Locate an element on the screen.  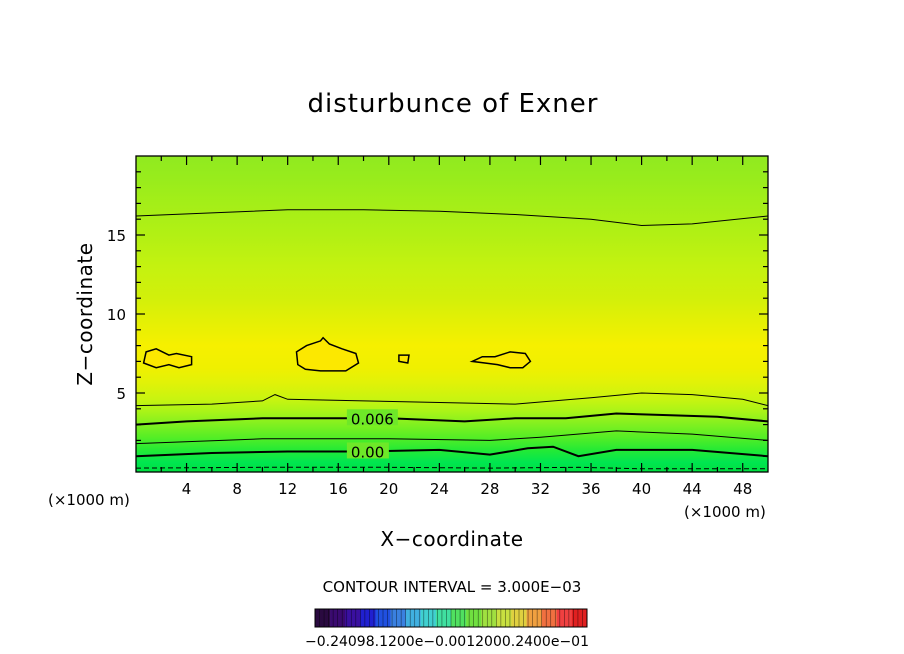
colorbar-labels: −0.24098.1200e−0.0012000.2400e−01 is located at coordinates (447, 642).